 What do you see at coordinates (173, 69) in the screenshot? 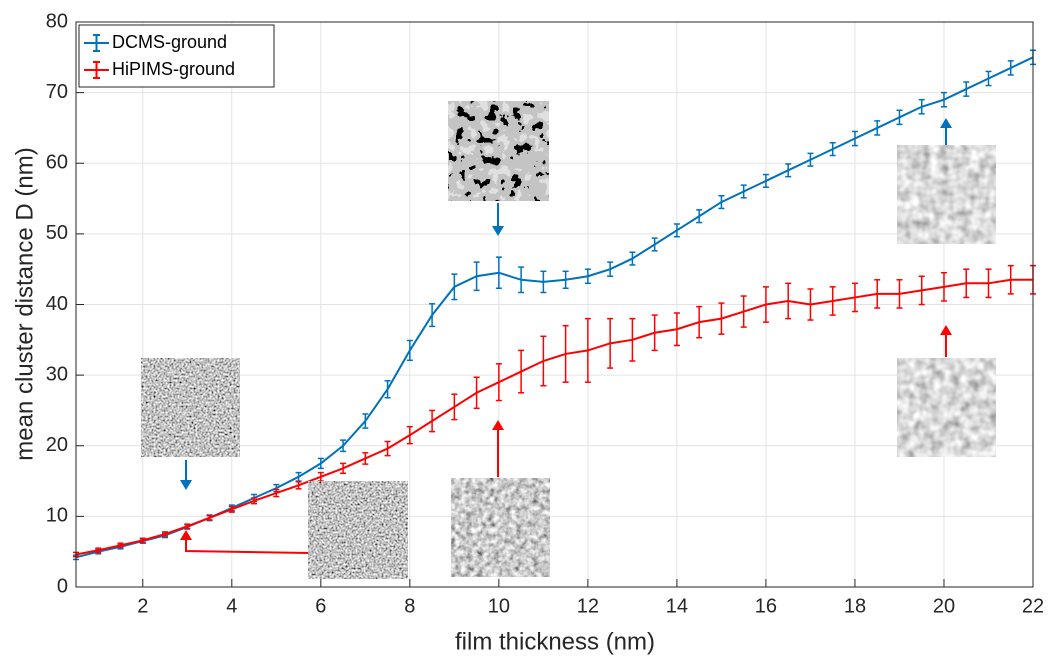
I see `legend-label: HiPIMS-ground` at bounding box center [173, 69].